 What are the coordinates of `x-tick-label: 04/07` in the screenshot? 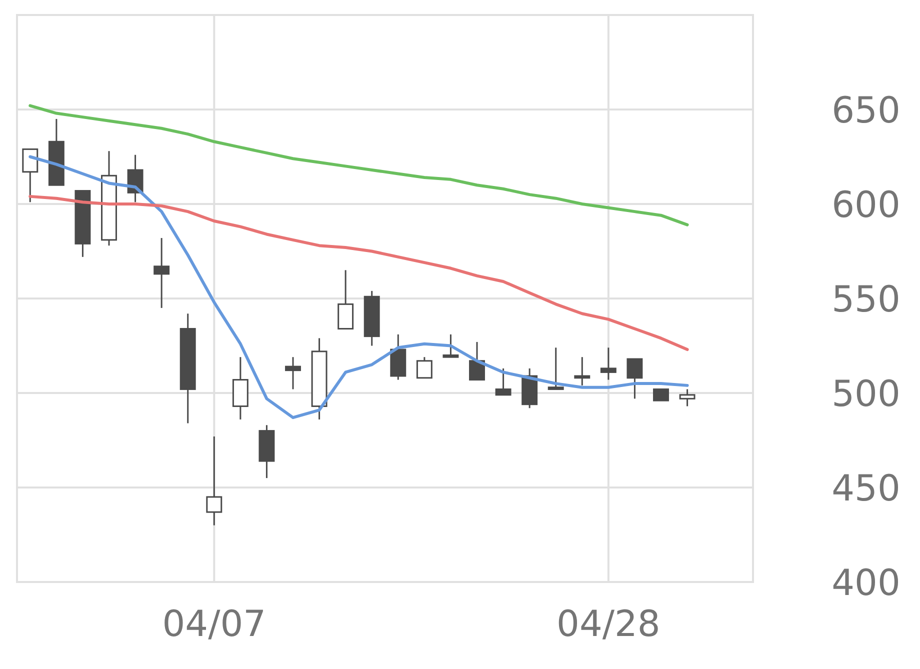 It's located at (214, 624).